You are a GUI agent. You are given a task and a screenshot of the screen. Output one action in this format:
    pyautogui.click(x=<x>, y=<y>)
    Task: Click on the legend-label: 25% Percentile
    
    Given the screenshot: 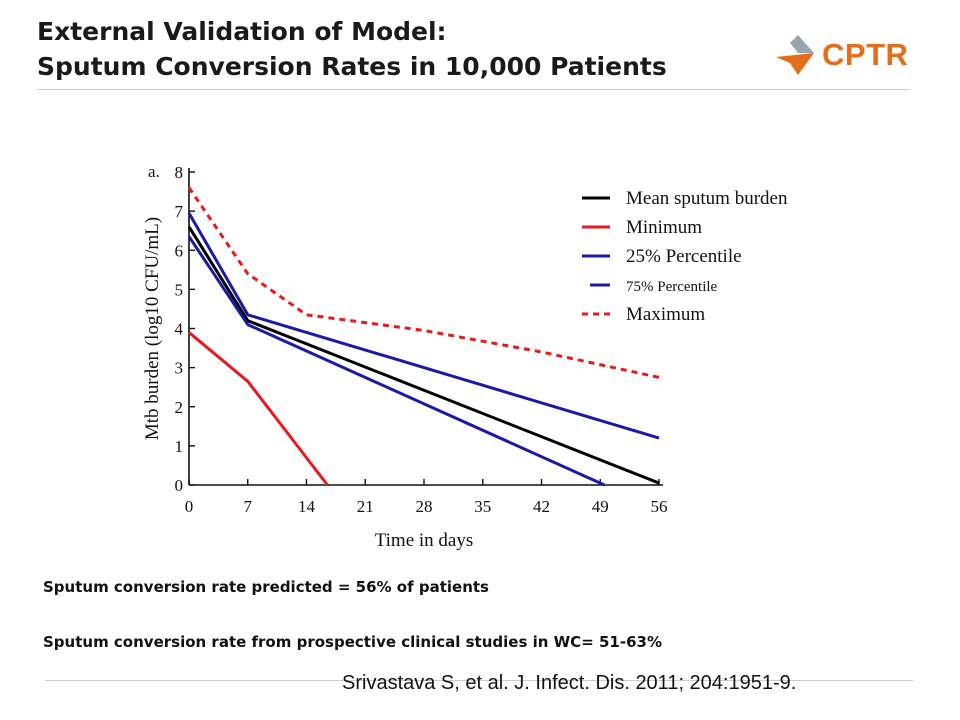 What is the action you would take?
    pyautogui.click(x=684, y=256)
    